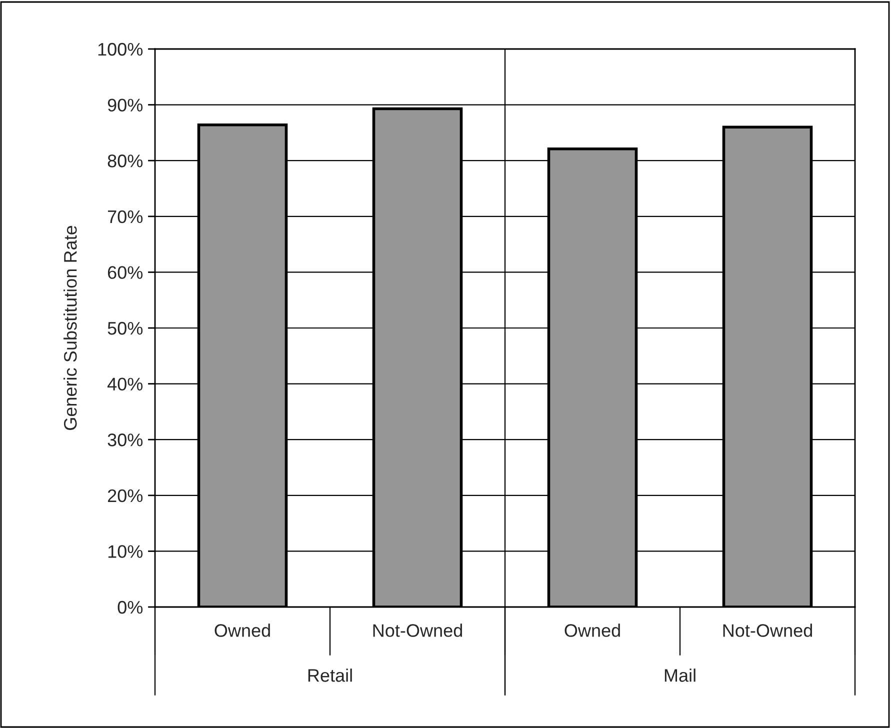 The height and width of the screenshot is (728, 891). What do you see at coordinates (680, 675) in the screenshot?
I see `text: Mail` at bounding box center [680, 675].